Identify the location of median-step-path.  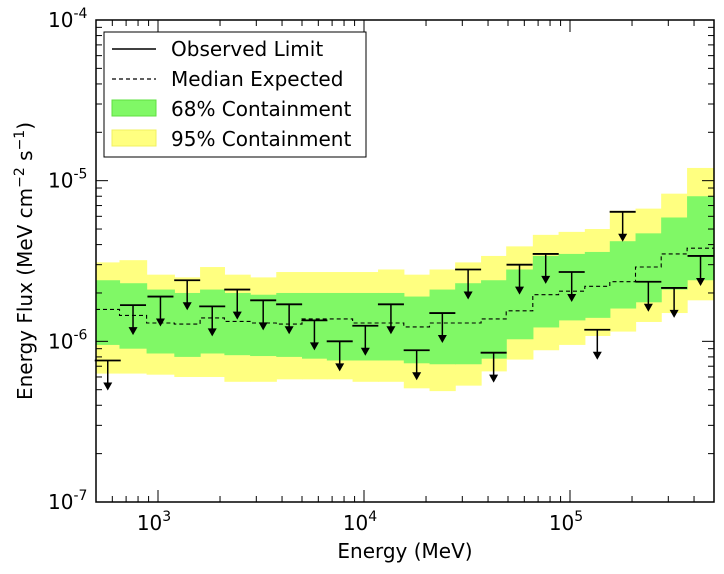
(405, 287).